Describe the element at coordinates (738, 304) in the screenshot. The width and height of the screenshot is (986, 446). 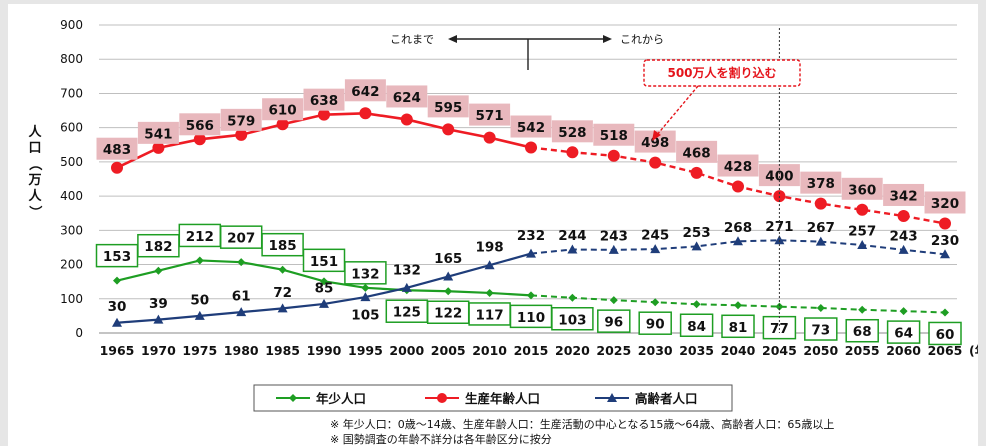
I see `series-line-projected` at that location.